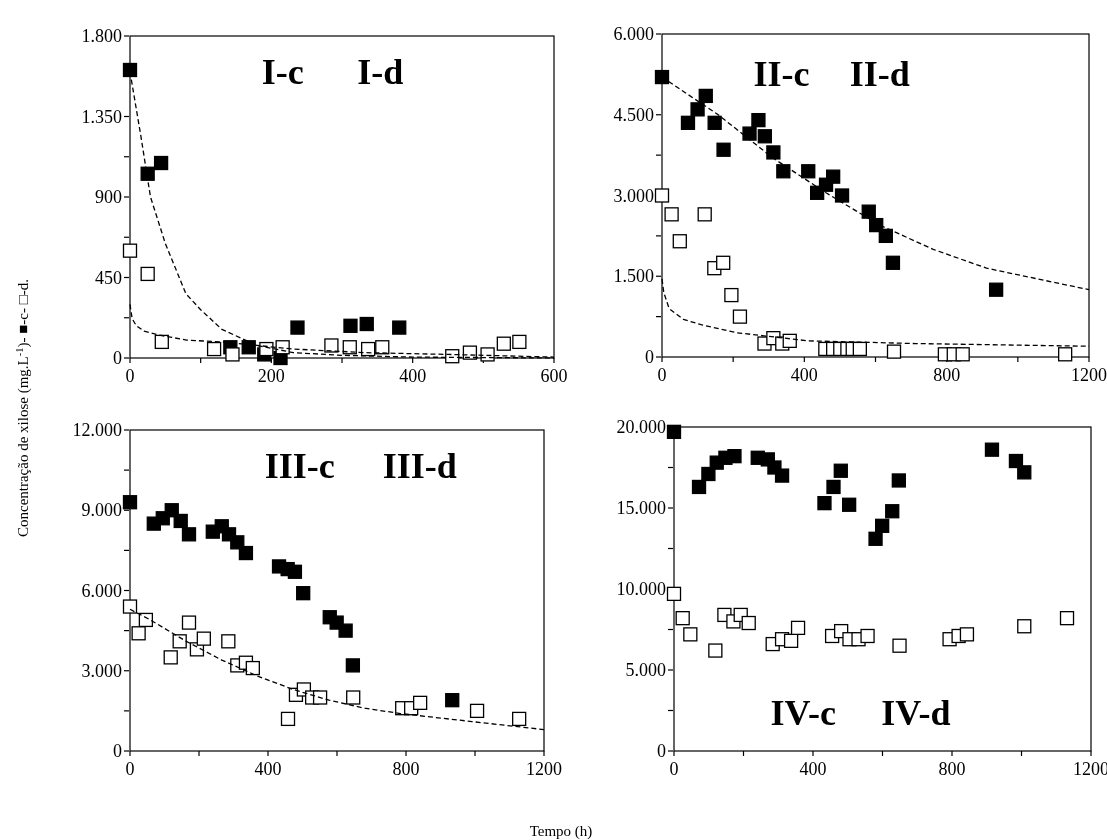 The height and width of the screenshot is (840, 1107). Describe the element at coordinates (916, 713) in the screenshot. I see `annotation: IV-d` at that location.